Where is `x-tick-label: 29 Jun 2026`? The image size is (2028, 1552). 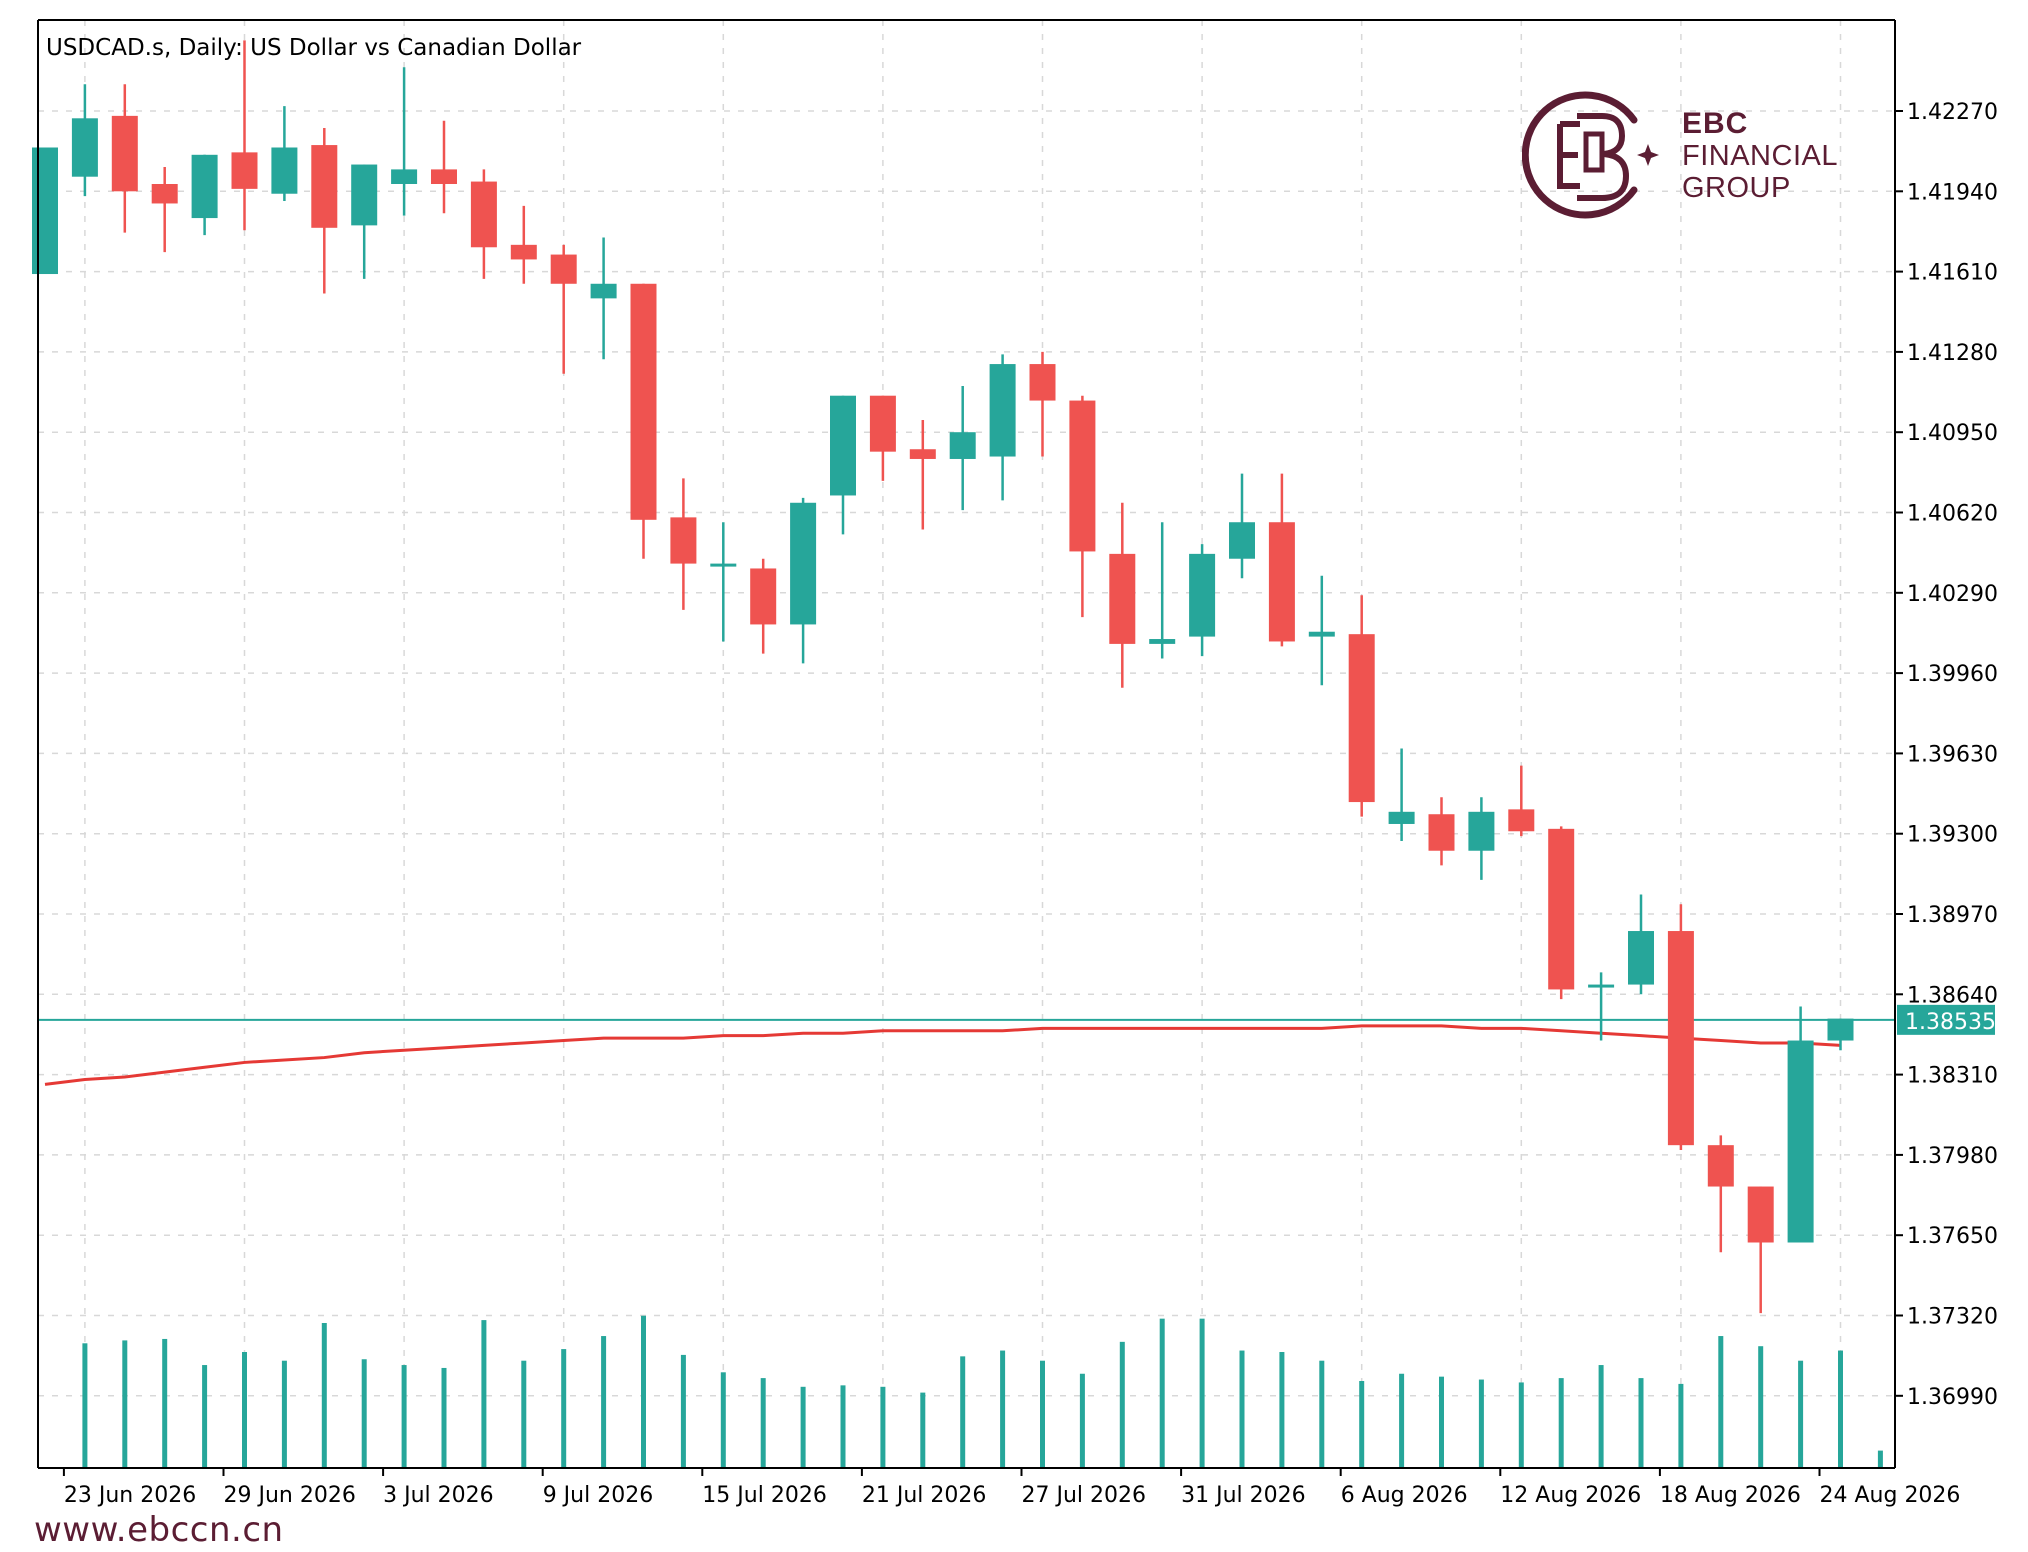
x-tick-label: 29 Jun 2026 is located at coordinates (290, 1495).